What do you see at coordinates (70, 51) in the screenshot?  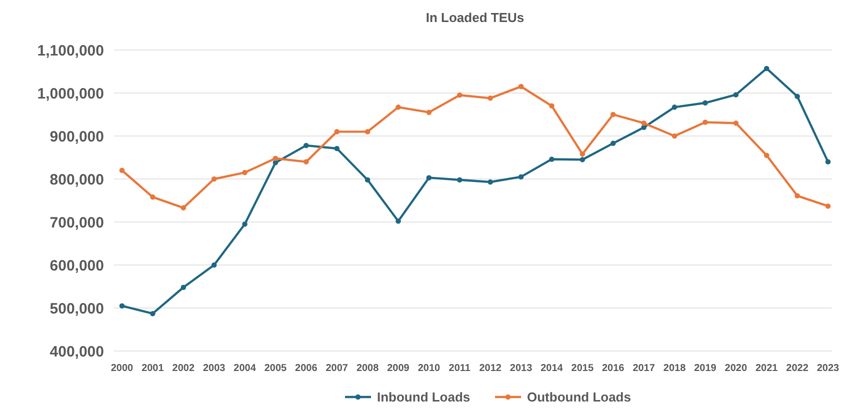 I see `y-tick-label: 1,100,000` at bounding box center [70, 51].